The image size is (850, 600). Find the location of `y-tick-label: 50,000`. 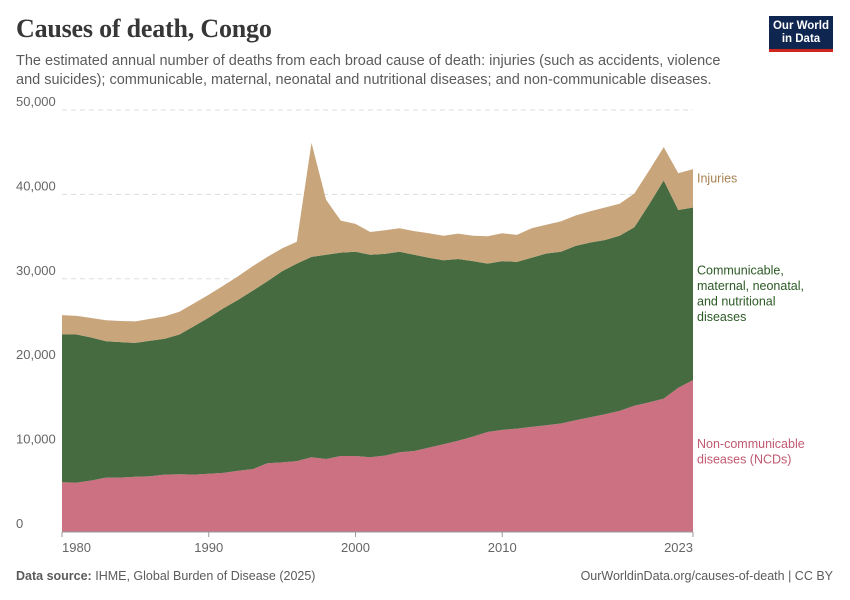

y-tick-label: 50,000 is located at coordinates (36, 101).